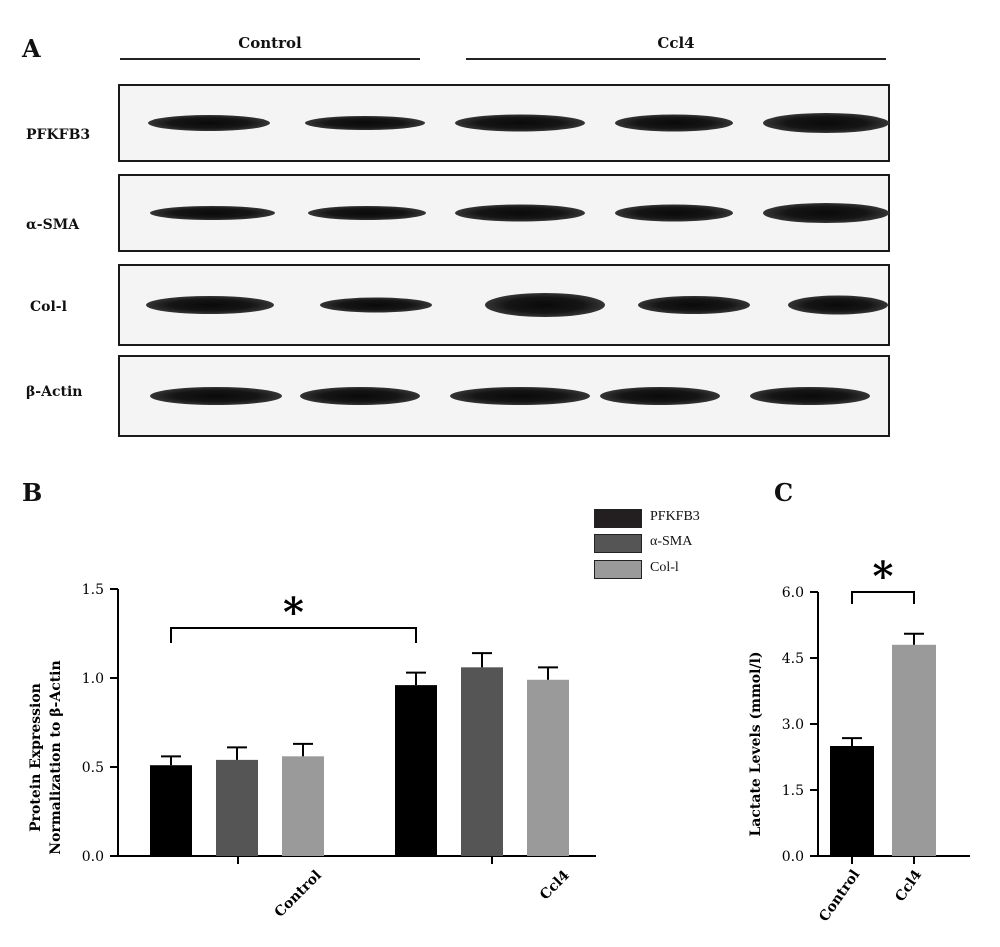 The width and height of the screenshot is (1000, 947). I want to click on legend-swatch-col1, so click(618, 569).